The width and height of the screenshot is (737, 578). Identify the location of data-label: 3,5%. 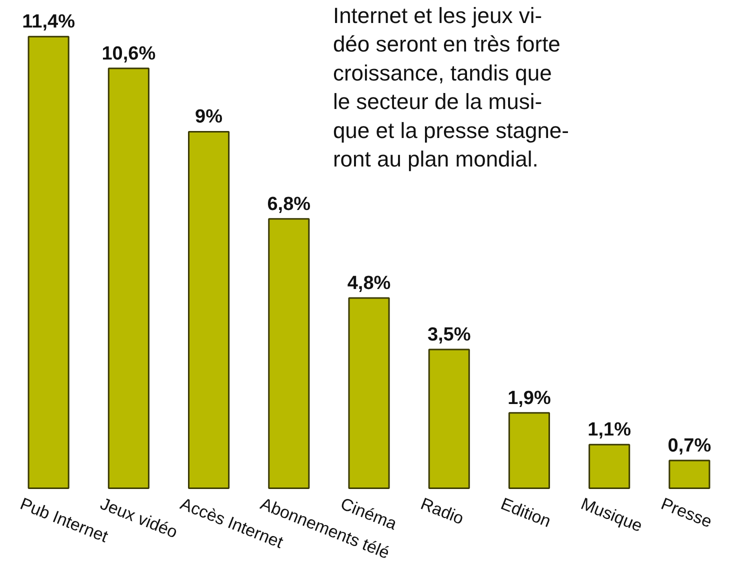
(449, 335).